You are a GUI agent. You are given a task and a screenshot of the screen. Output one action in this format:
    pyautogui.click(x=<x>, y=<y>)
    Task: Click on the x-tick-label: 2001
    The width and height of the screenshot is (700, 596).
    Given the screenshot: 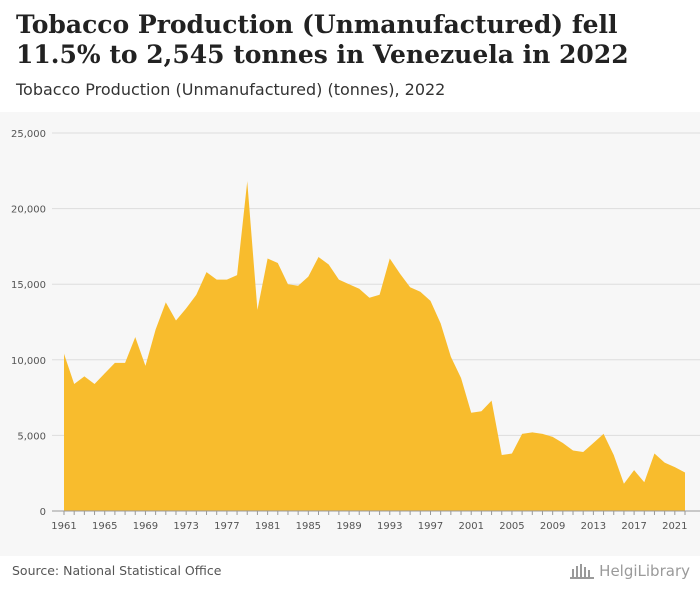 What is the action you would take?
    pyautogui.click(x=470, y=526)
    